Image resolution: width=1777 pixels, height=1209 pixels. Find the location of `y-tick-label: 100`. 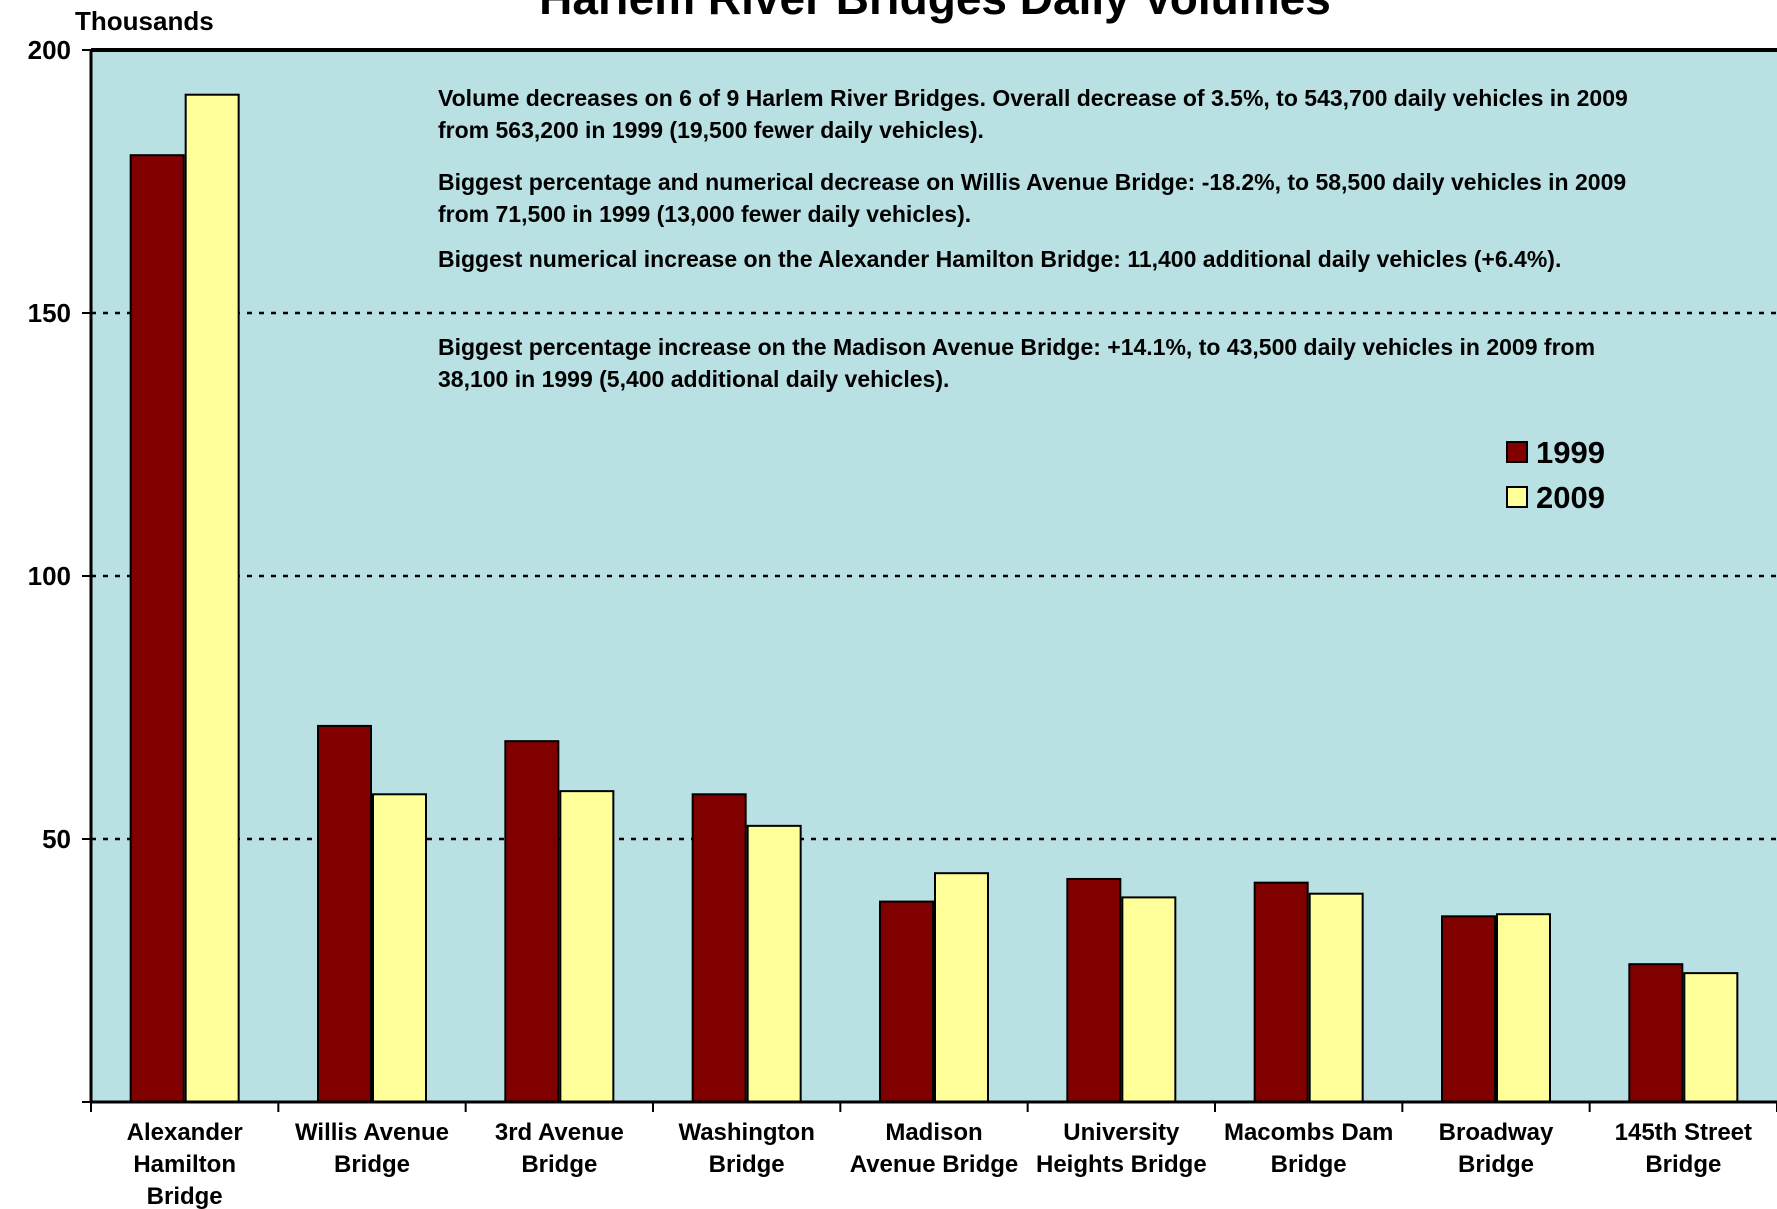

y-tick-label: 100 is located at coordinates (49, 576).